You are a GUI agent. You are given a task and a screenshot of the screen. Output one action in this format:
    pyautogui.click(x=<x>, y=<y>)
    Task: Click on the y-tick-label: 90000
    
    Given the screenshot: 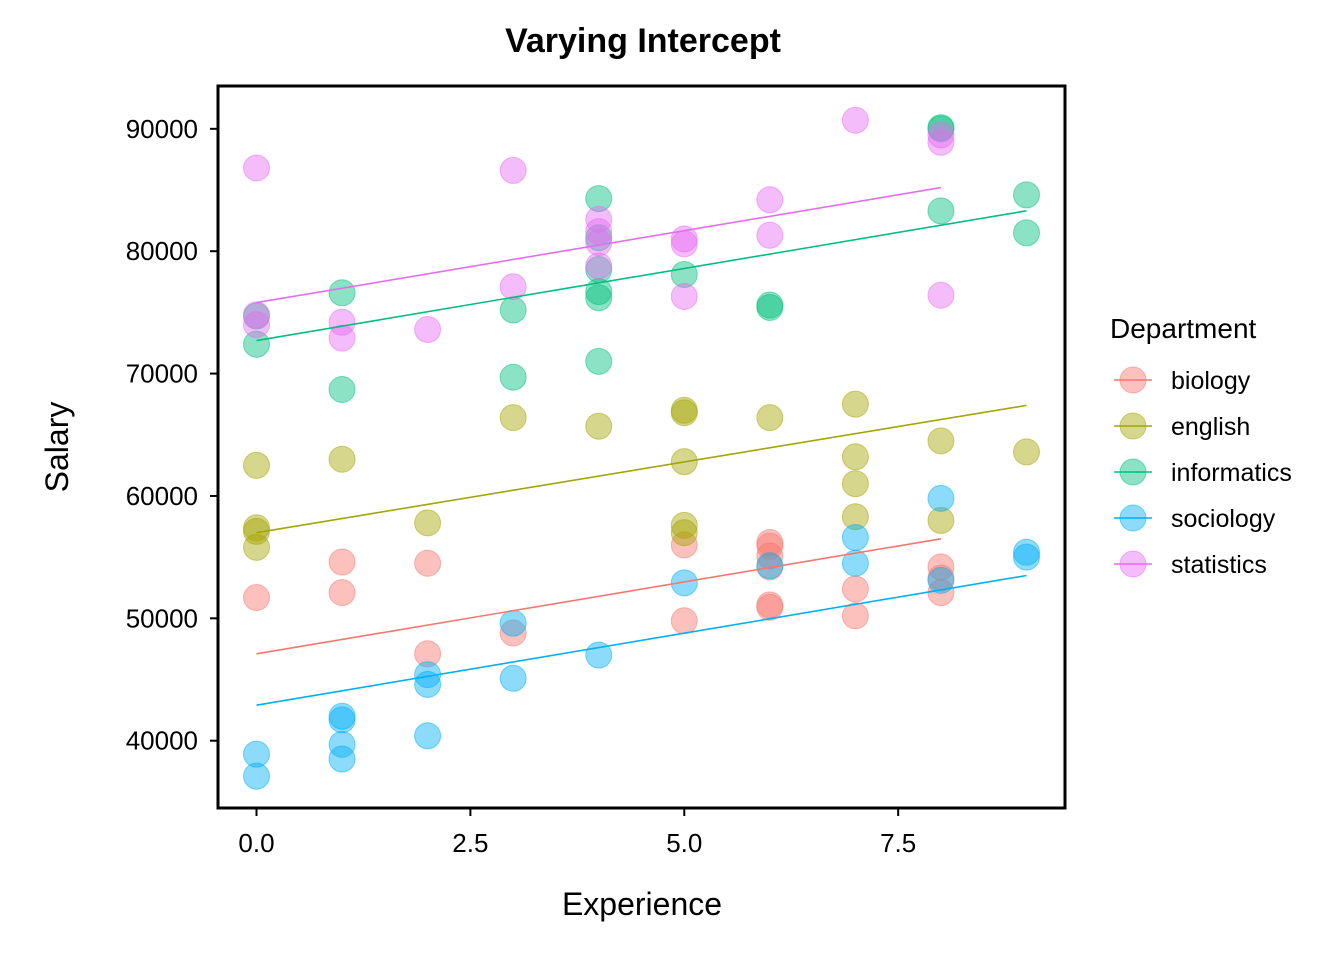 What is the action you would take?
    pyautogui.click(x=162, y=129)
    